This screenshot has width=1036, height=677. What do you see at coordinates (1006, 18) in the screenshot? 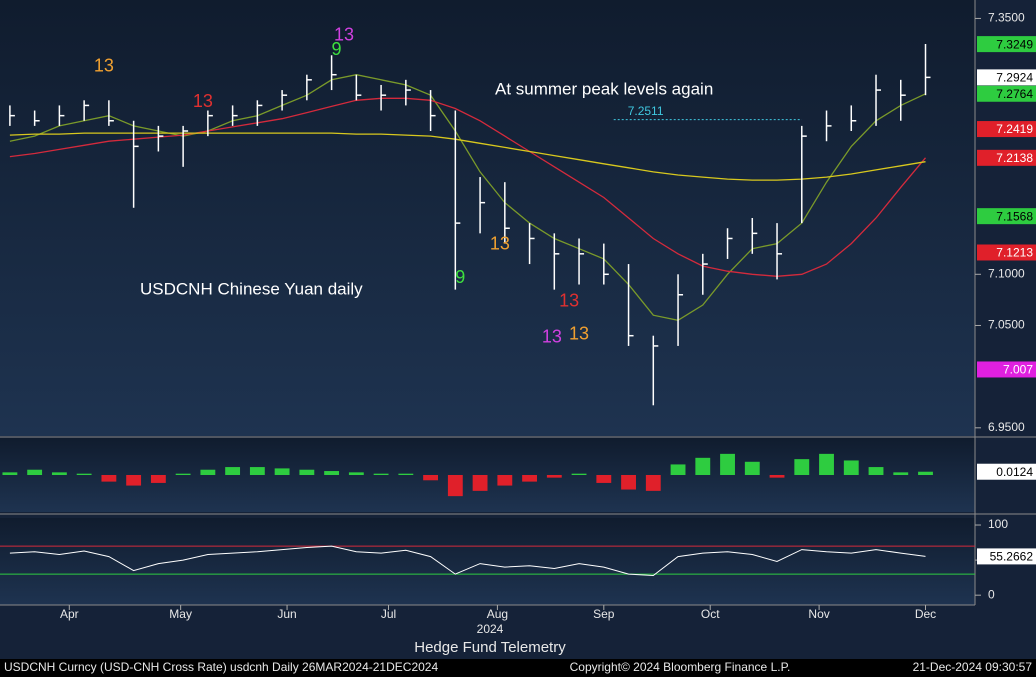
I see `y-tick-label: 7.3500` at bounding box center [1006, 18].